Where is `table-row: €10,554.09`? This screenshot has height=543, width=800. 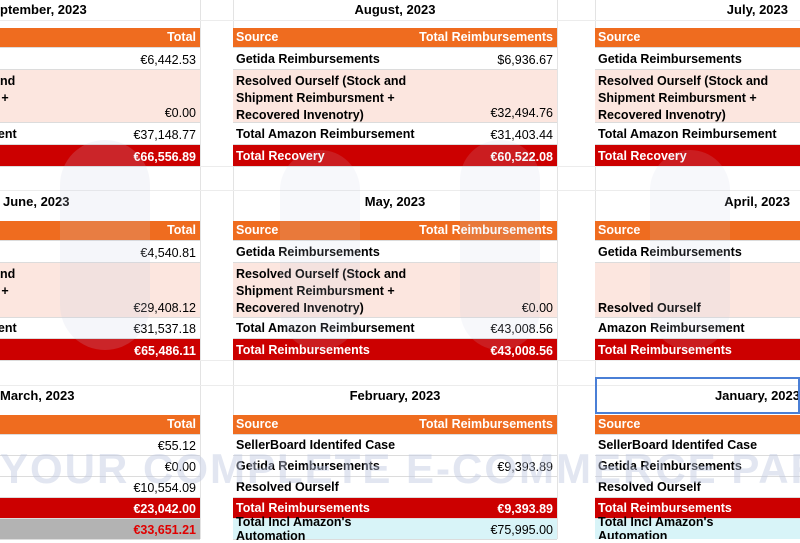
table-row: €10,554.09 is located at coordinates (100, 487).